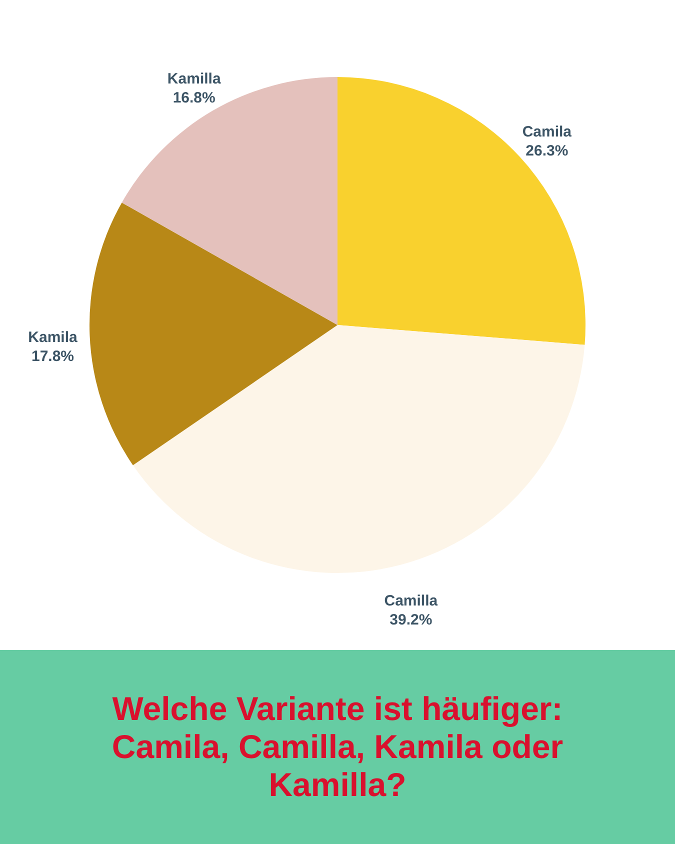 This screenshot has width=675, height=844. What do you see at coordinates (194, 79) in the screenshot?
I see `slice-label: Kamilla` at bounding box center [194, 79].